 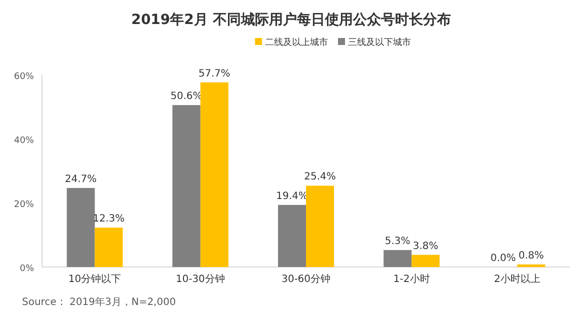 I want to click on text: 3.8%, so click(x=425, y=246).